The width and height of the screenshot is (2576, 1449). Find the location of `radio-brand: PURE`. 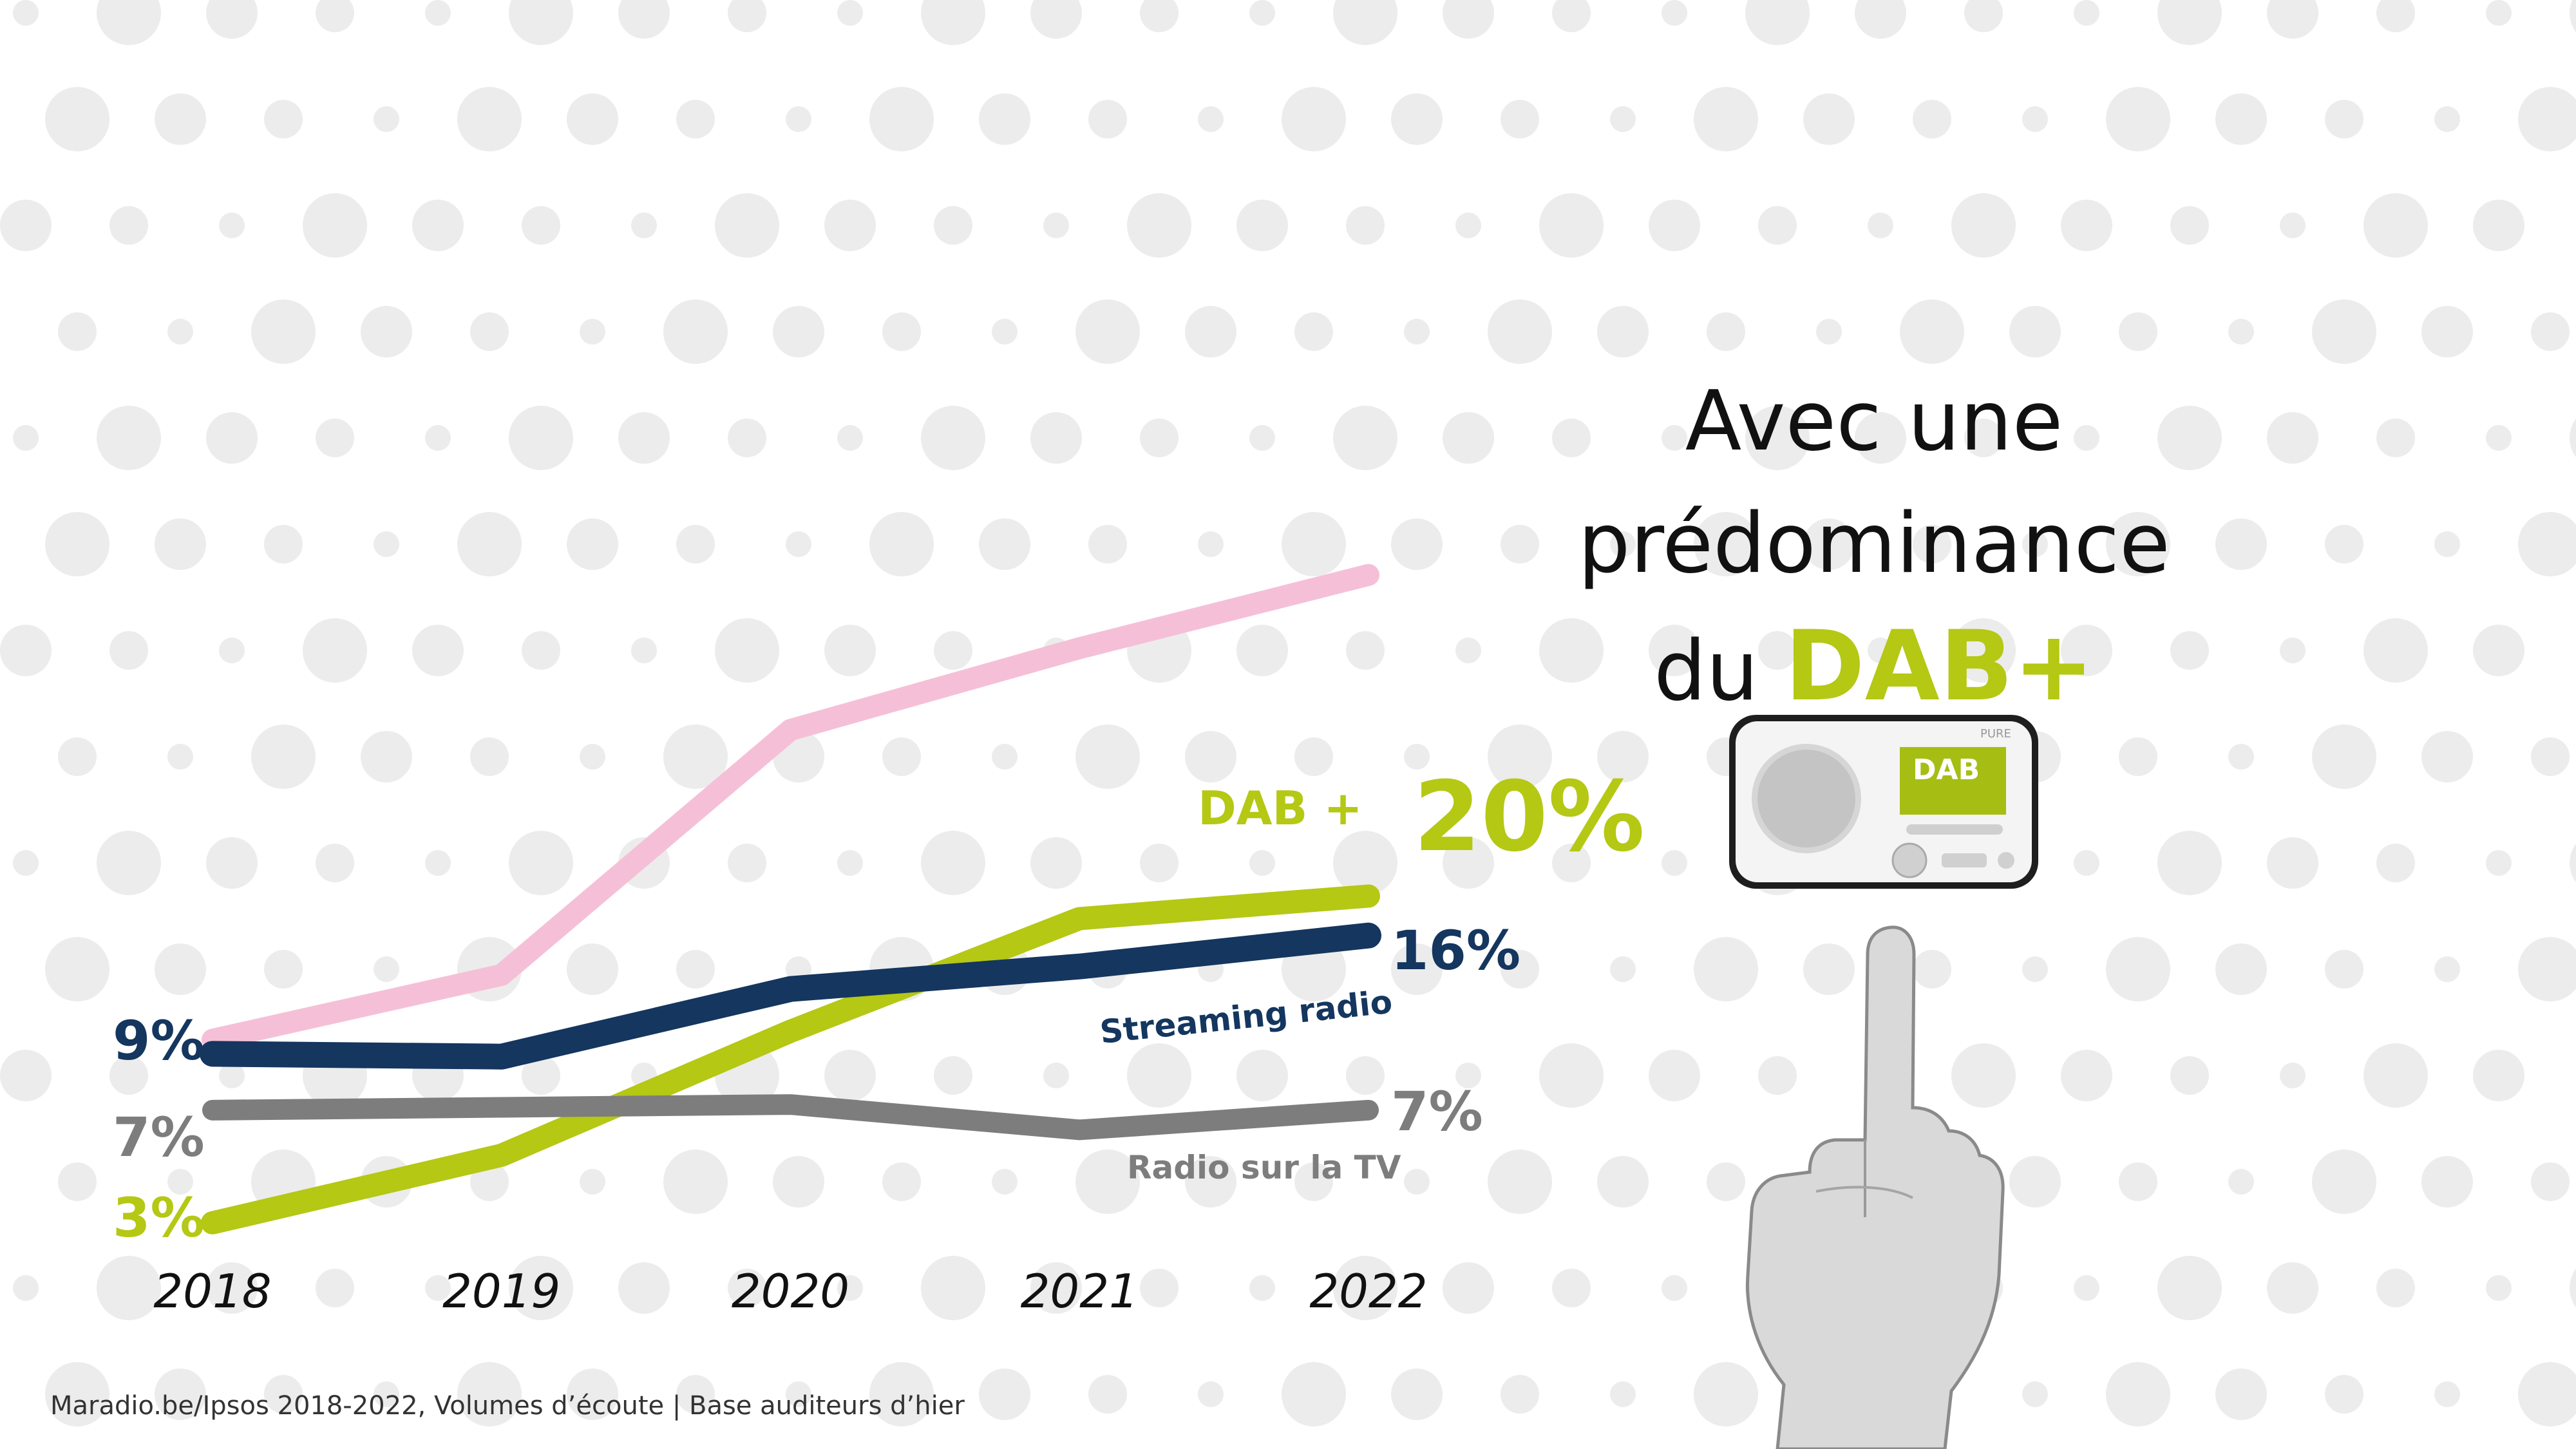

radio-brand: PURE is located at coordinates (1995, 734).